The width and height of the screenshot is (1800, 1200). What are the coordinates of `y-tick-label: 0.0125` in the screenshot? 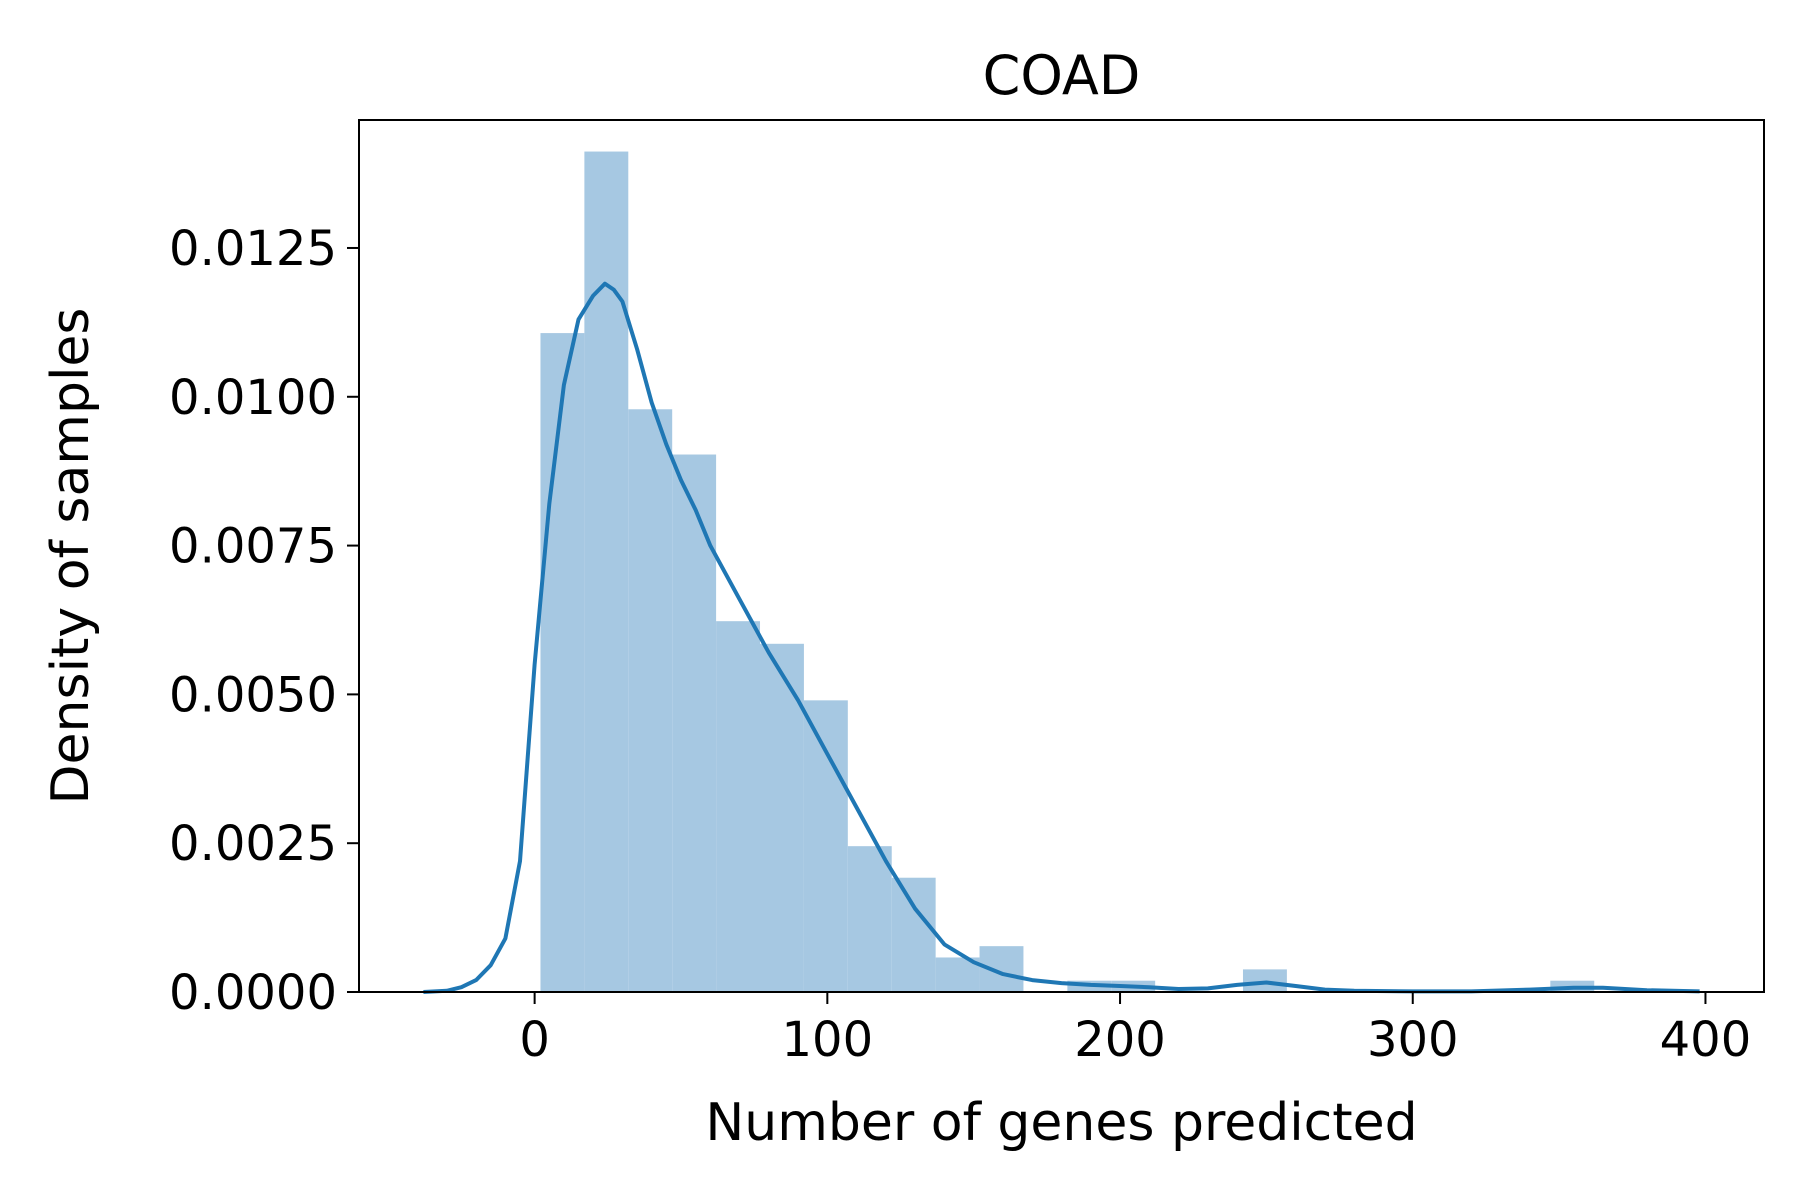 It's located at (253, 249).